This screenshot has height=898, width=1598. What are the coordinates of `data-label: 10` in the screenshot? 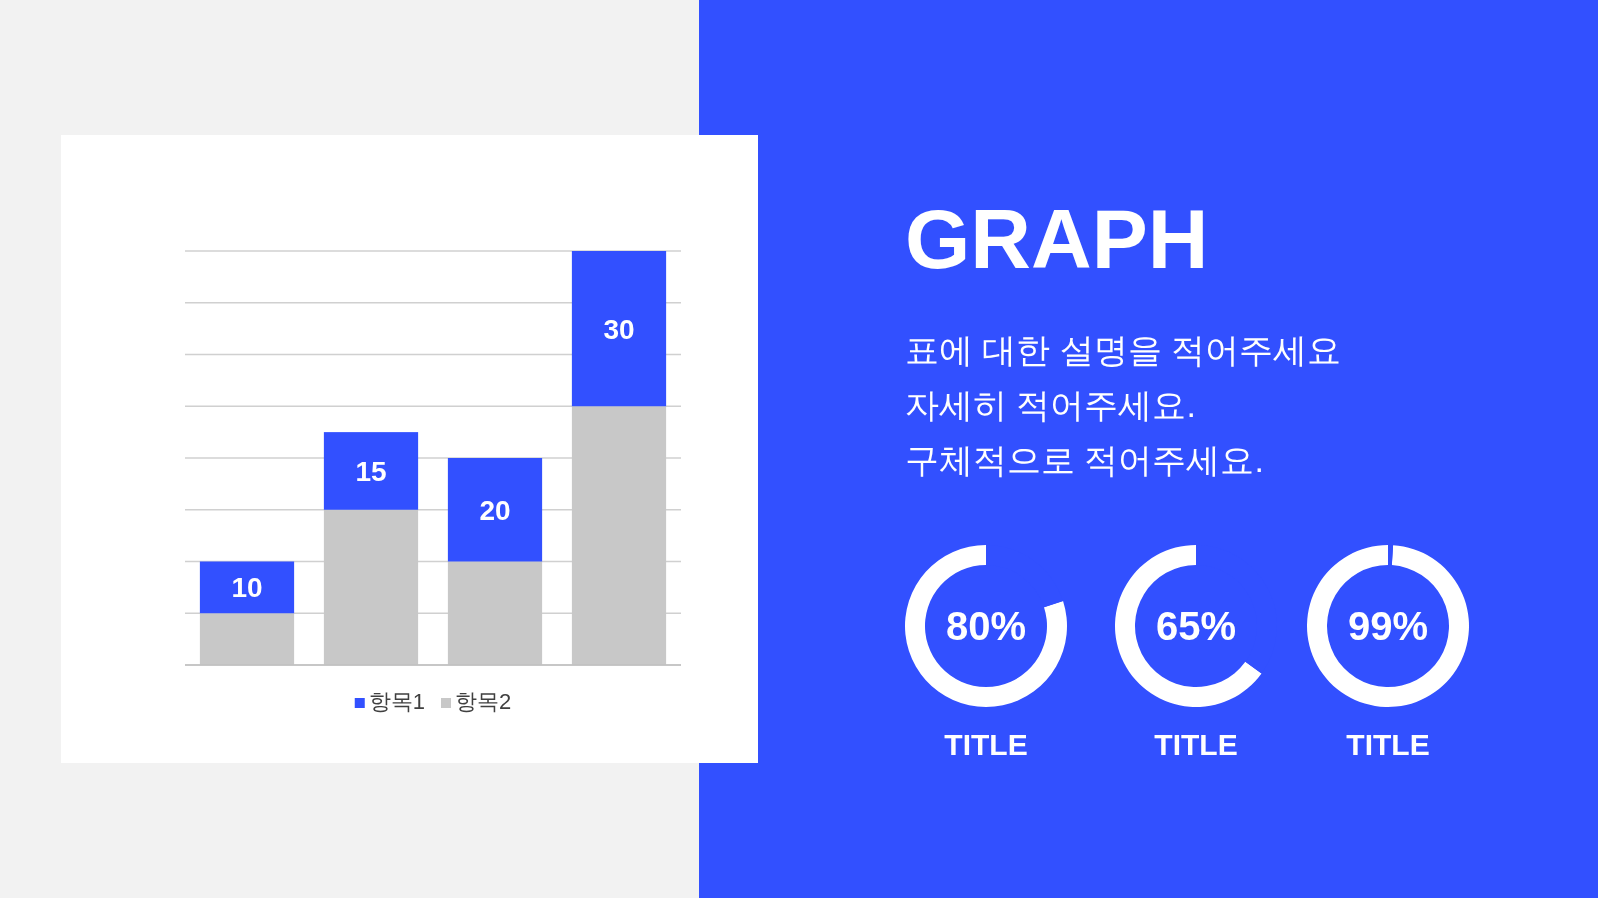 It's located at (247, 588).